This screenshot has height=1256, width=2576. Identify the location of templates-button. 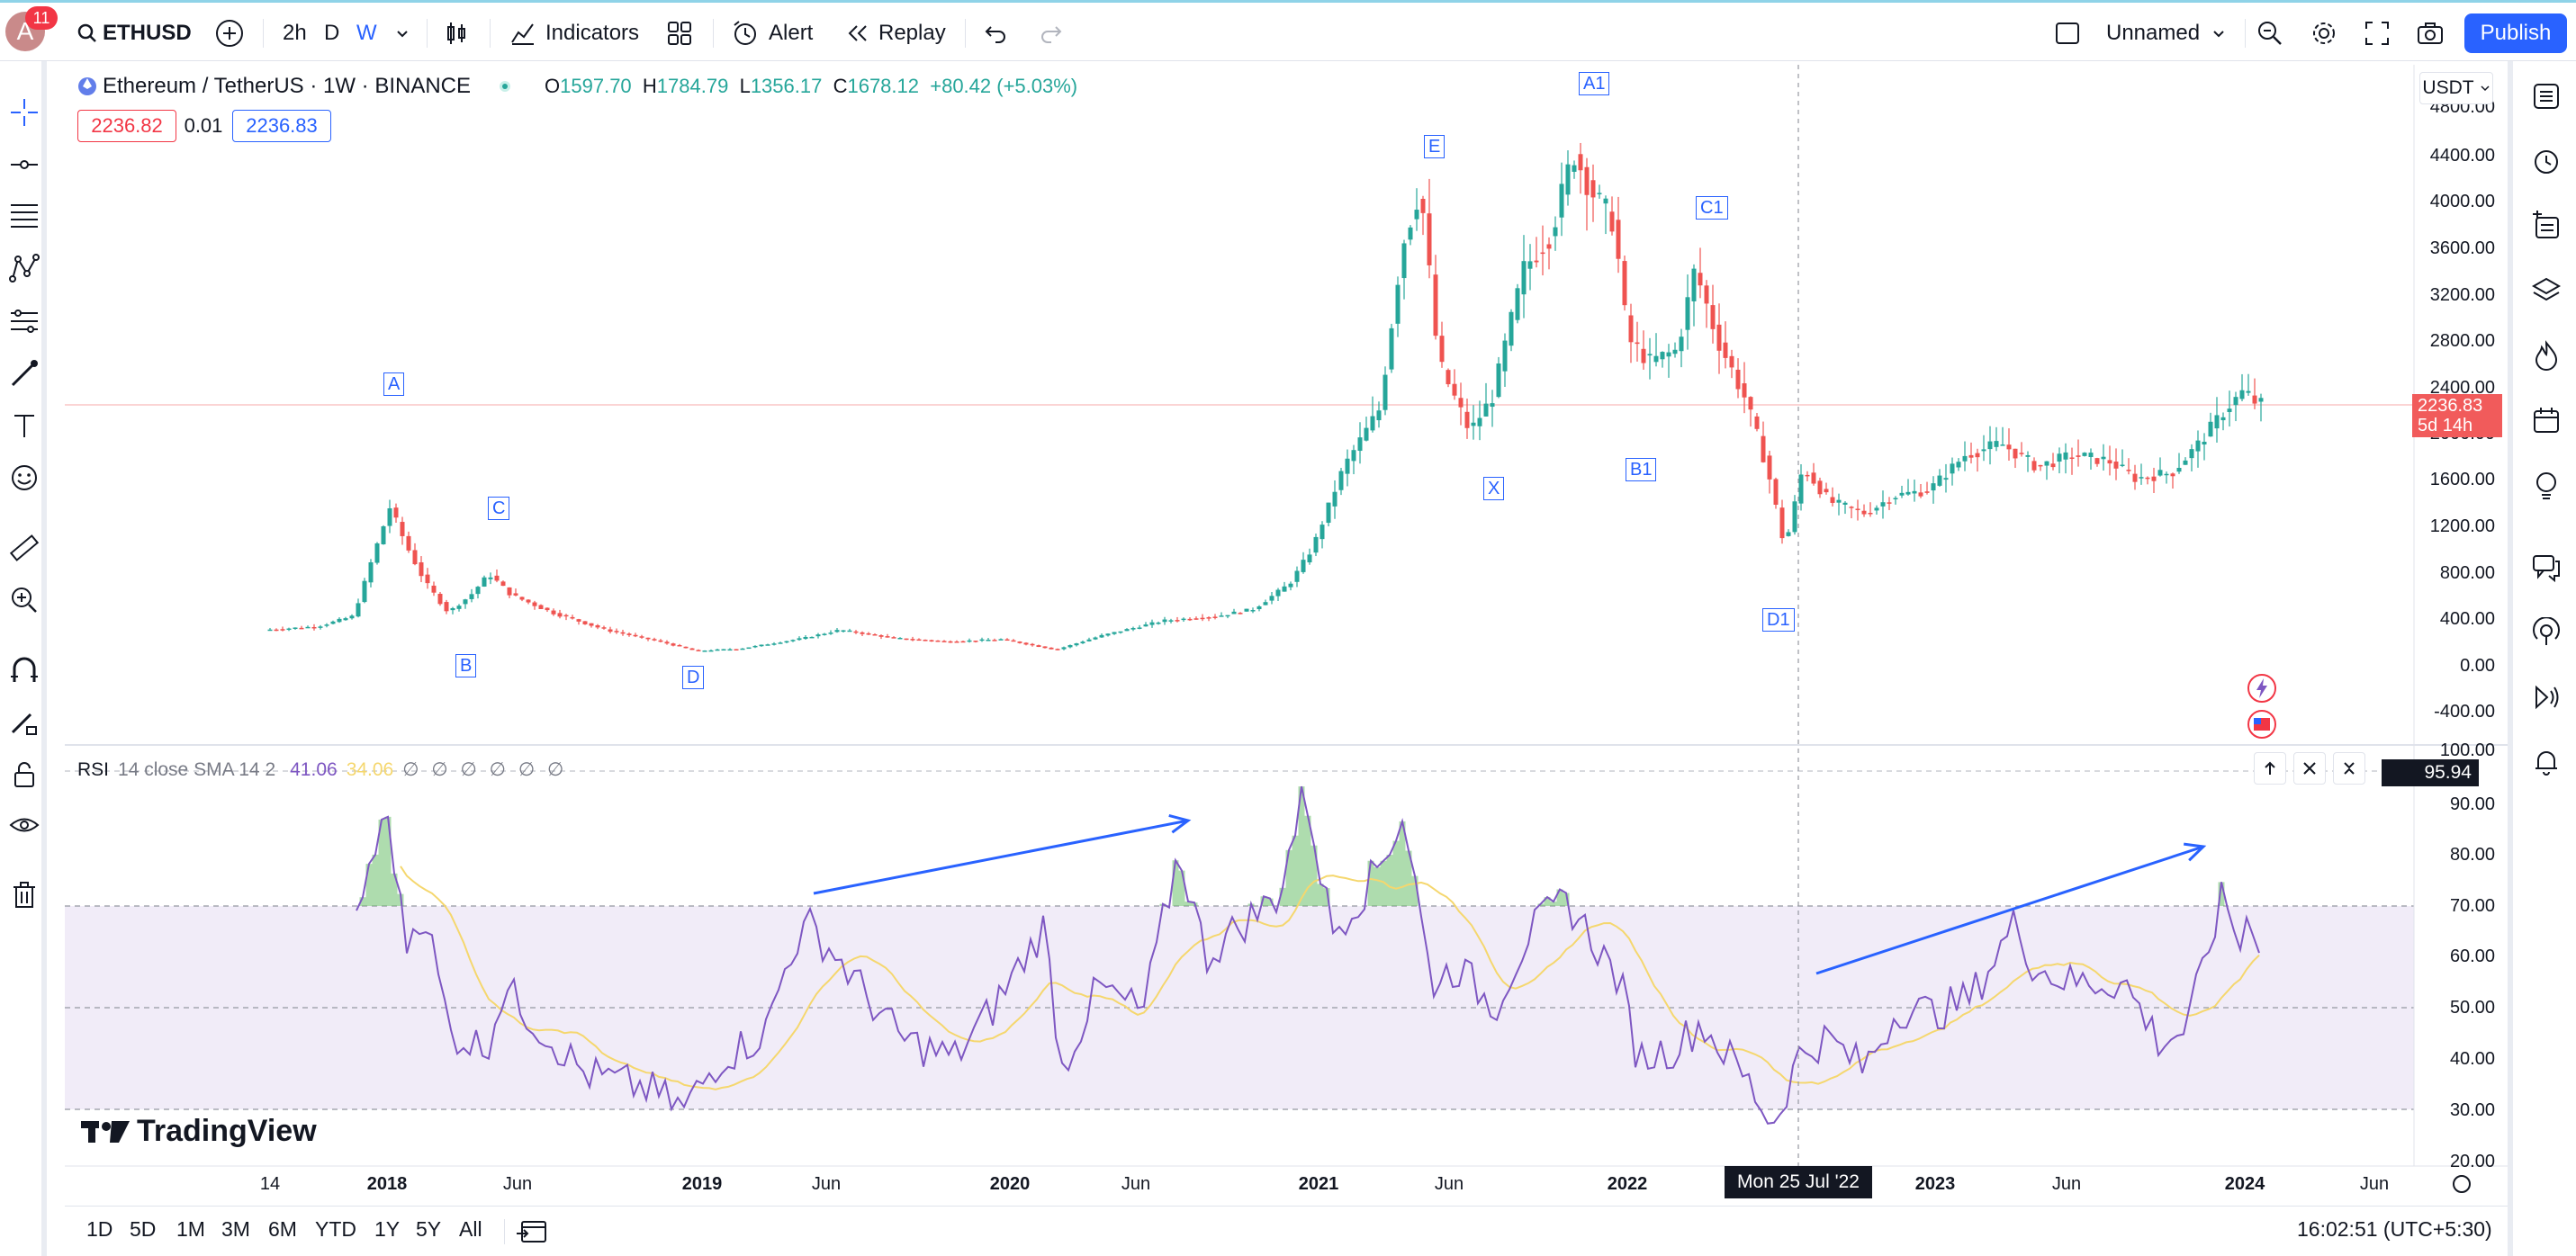
(679, 33).